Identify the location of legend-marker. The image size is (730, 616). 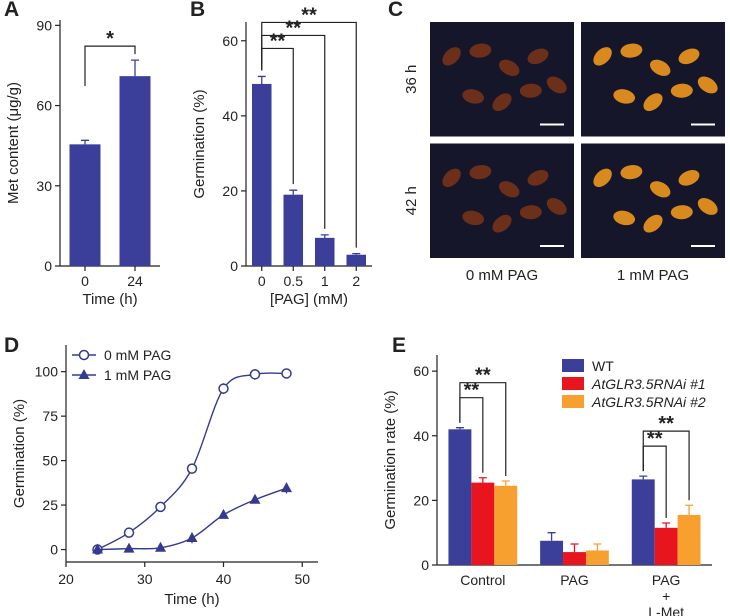
(84, 374).